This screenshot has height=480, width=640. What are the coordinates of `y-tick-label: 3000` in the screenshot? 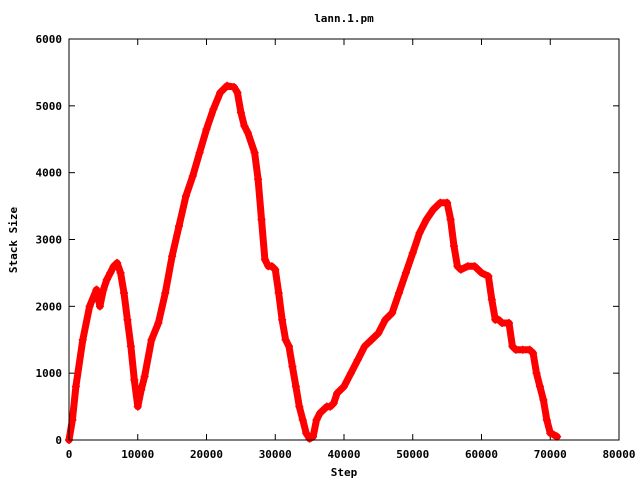 It's located at (49, 240).